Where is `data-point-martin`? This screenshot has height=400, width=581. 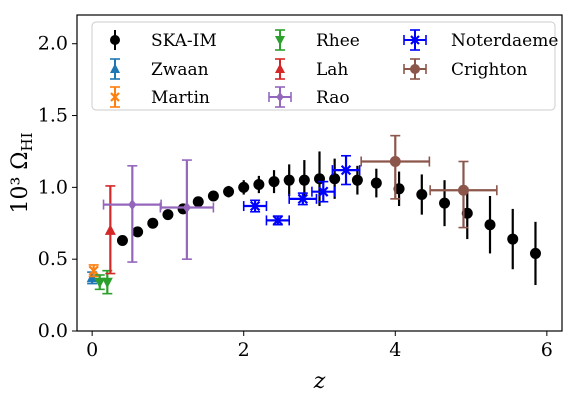
data-point-martin is located at coordinates (93, 271).